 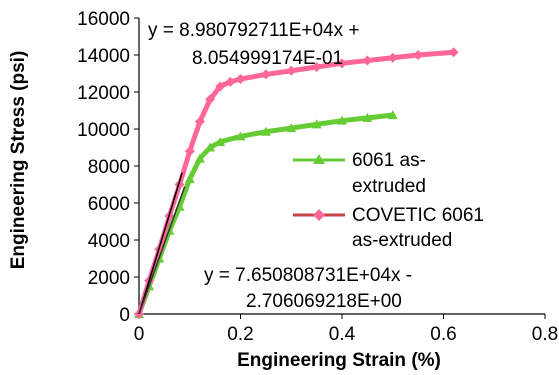 What do you see at coordinates (253, 30) in the screenshot?
I see `trendline-1-equation-line-1: y = 8.980792711E+04x +` at bounding box center [253, 30].